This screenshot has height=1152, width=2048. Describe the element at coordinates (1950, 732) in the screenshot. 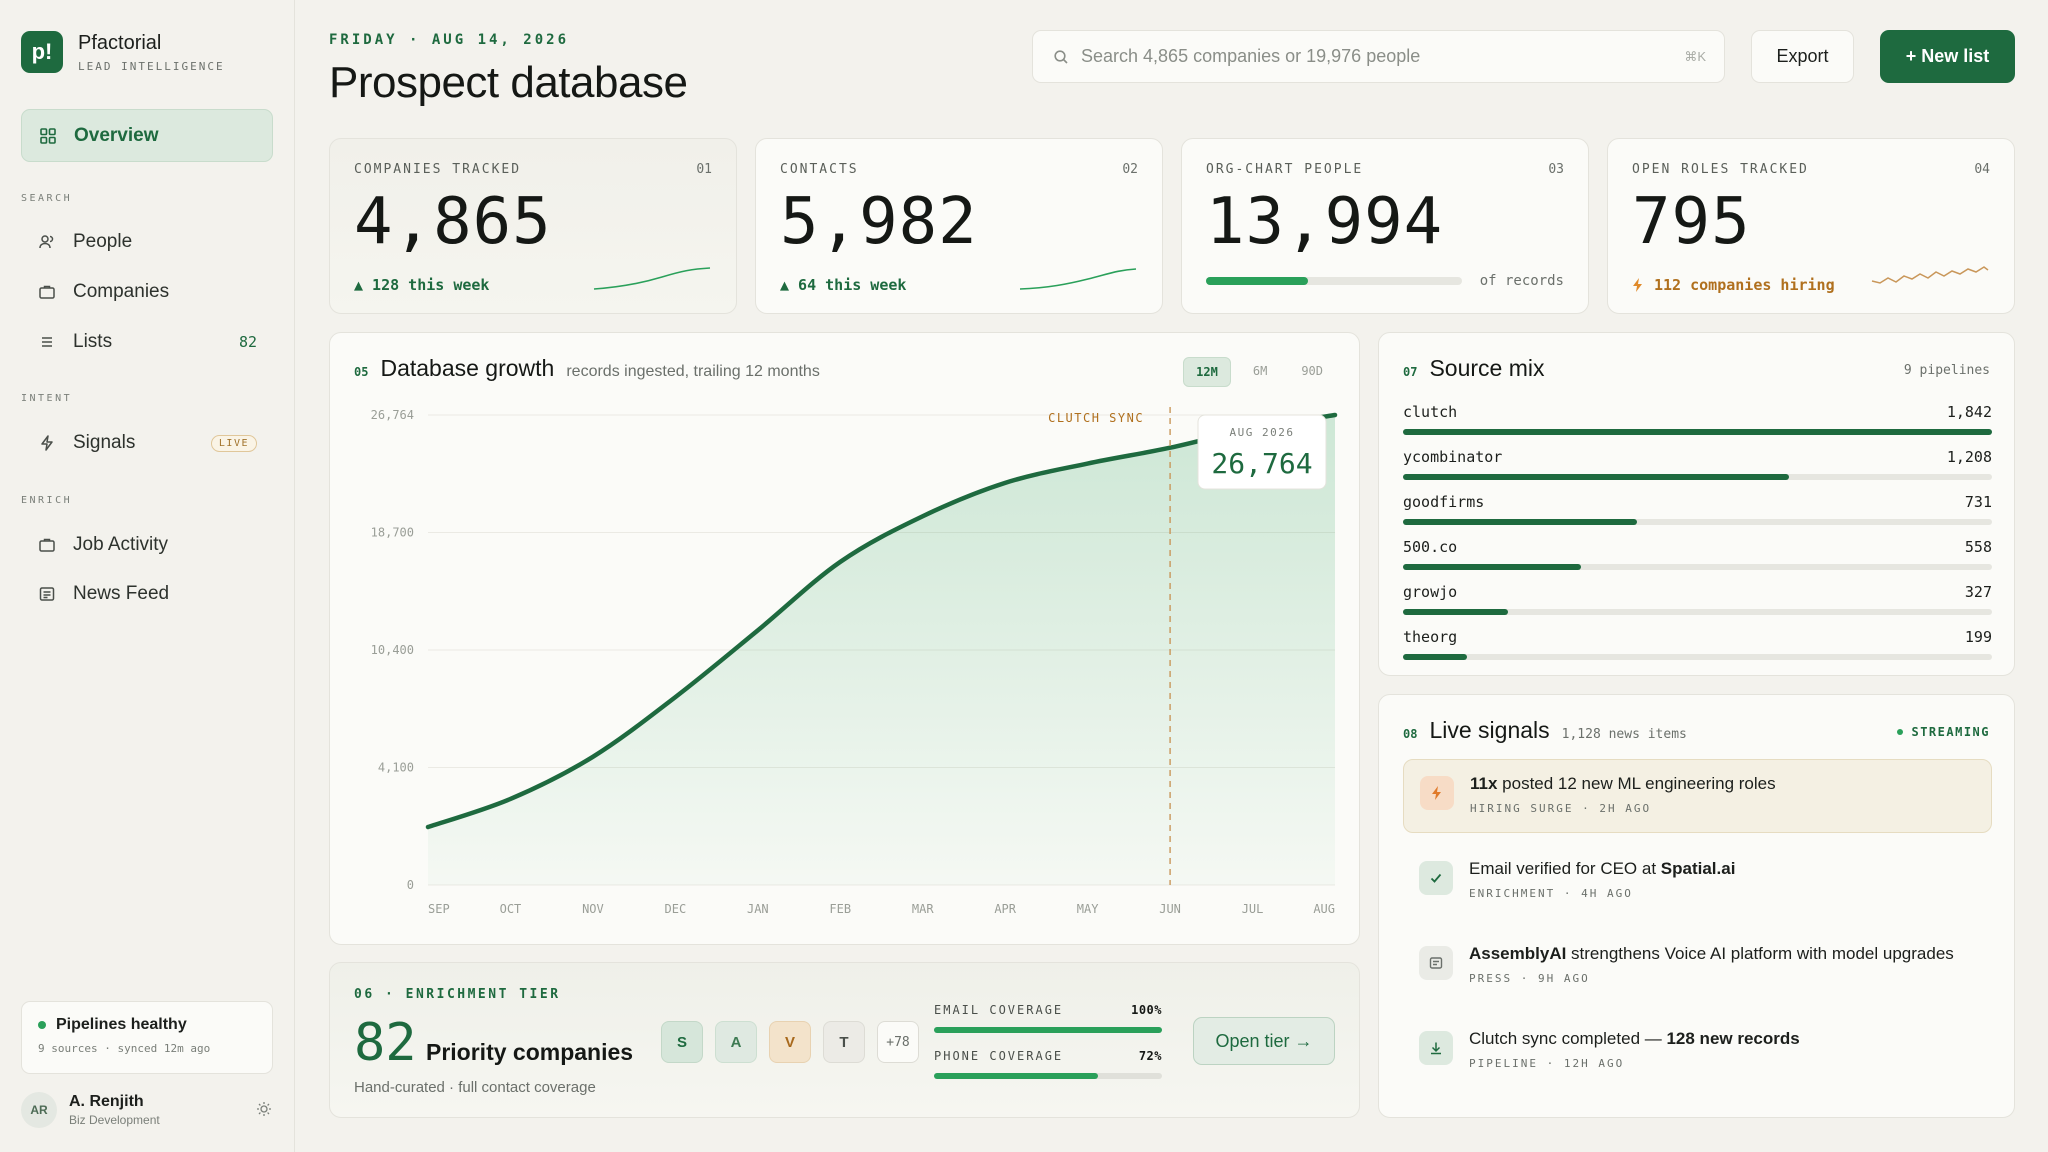

I see `streaming-label: STREAMING` at that location.